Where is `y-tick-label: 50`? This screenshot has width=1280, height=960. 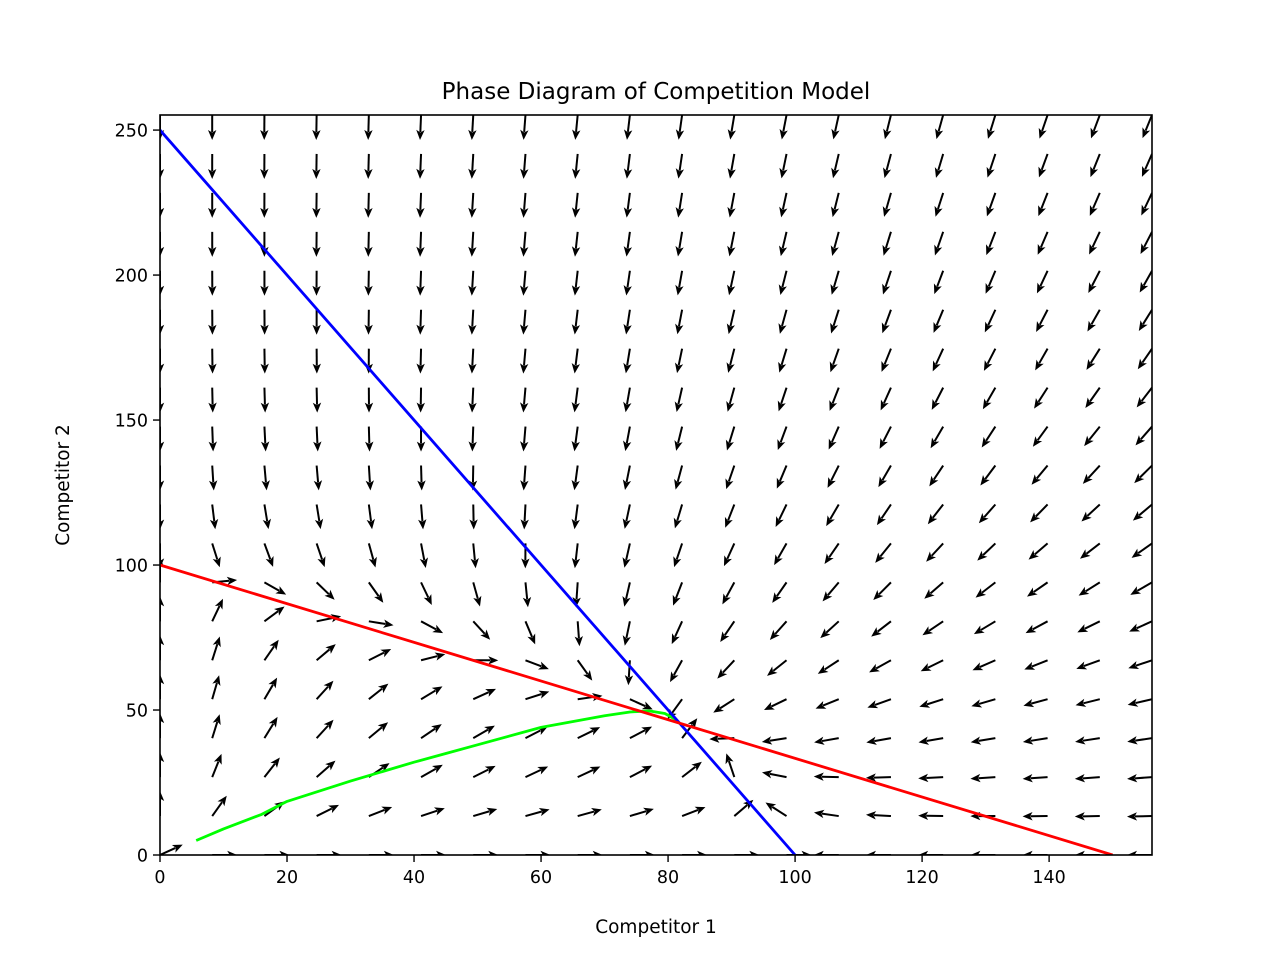
y-tick-label: 50 is located at coordinates (137, 712).